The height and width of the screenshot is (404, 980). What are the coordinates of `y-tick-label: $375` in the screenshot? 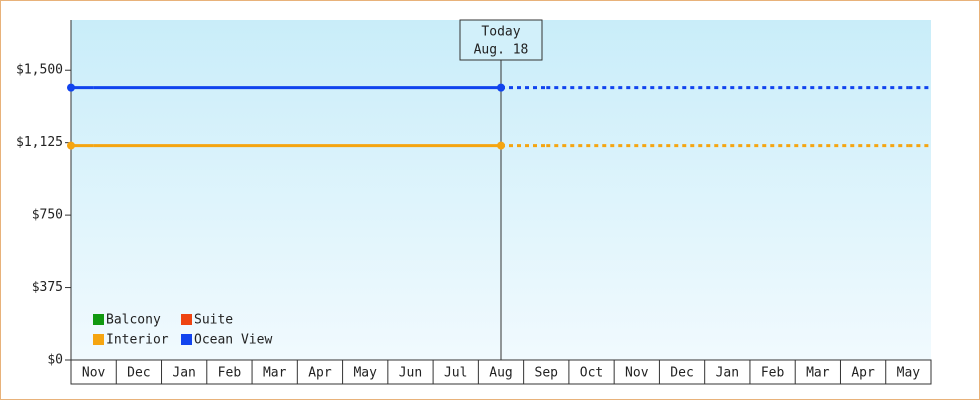 It's located at (47, 287).